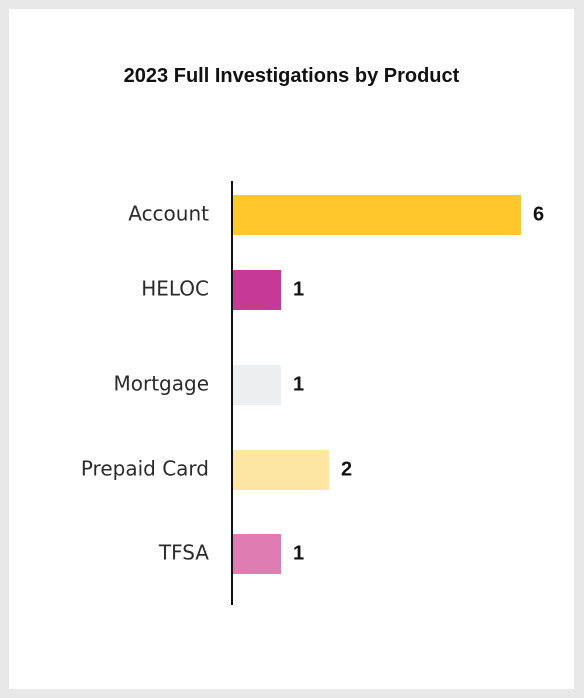 The width and height of the screenshot is (584, 698). I want to click on bar-account, so click(377, 215).